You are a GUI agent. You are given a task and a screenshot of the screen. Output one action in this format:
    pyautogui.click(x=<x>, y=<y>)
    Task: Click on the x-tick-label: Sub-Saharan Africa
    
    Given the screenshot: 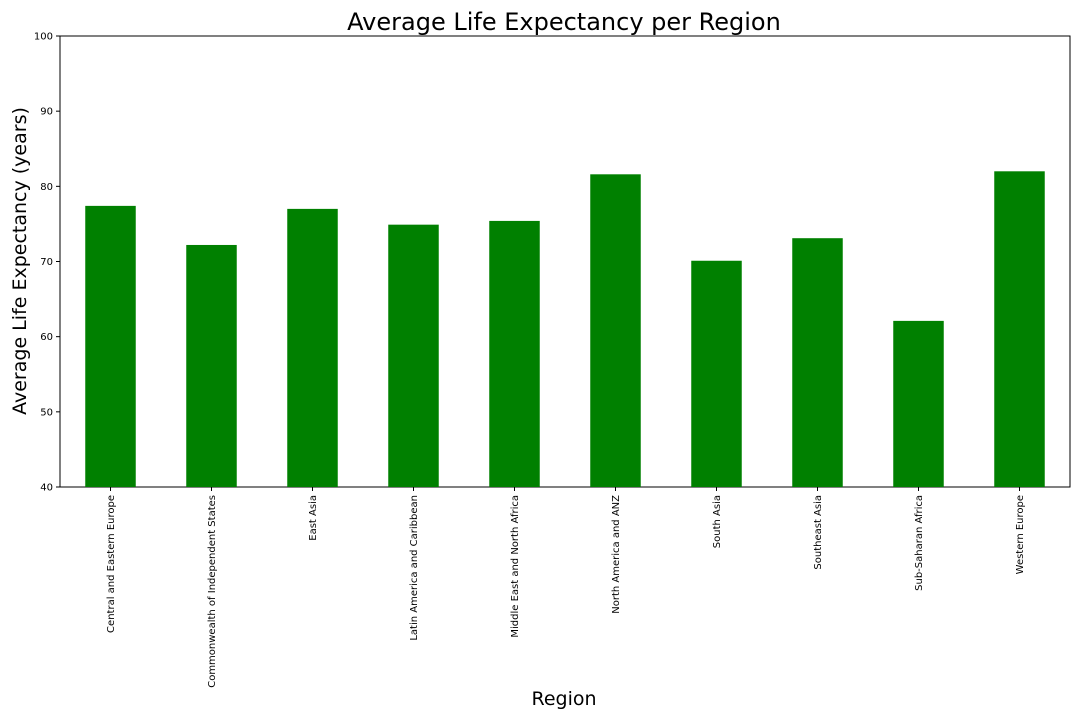 What is the action you would take?
    pyautogui.click(x=919, y=543)
    